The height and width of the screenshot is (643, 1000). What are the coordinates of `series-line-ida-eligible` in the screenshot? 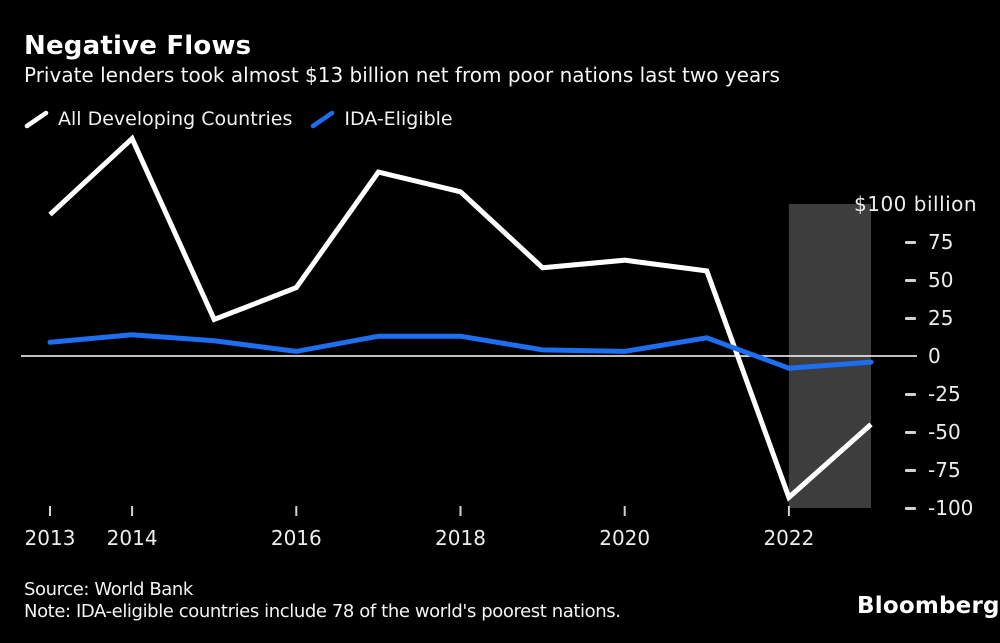 It's located at (460, 351).